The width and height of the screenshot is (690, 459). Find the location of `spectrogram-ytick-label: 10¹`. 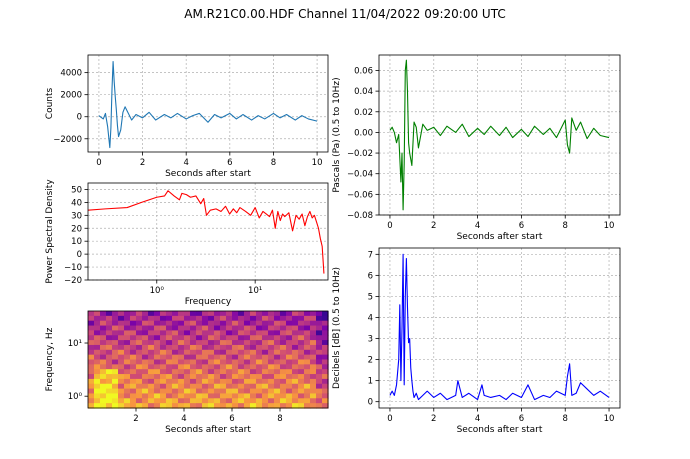

spectrogram-ytick-label: 10¹ is located at coordinates (75, 344).